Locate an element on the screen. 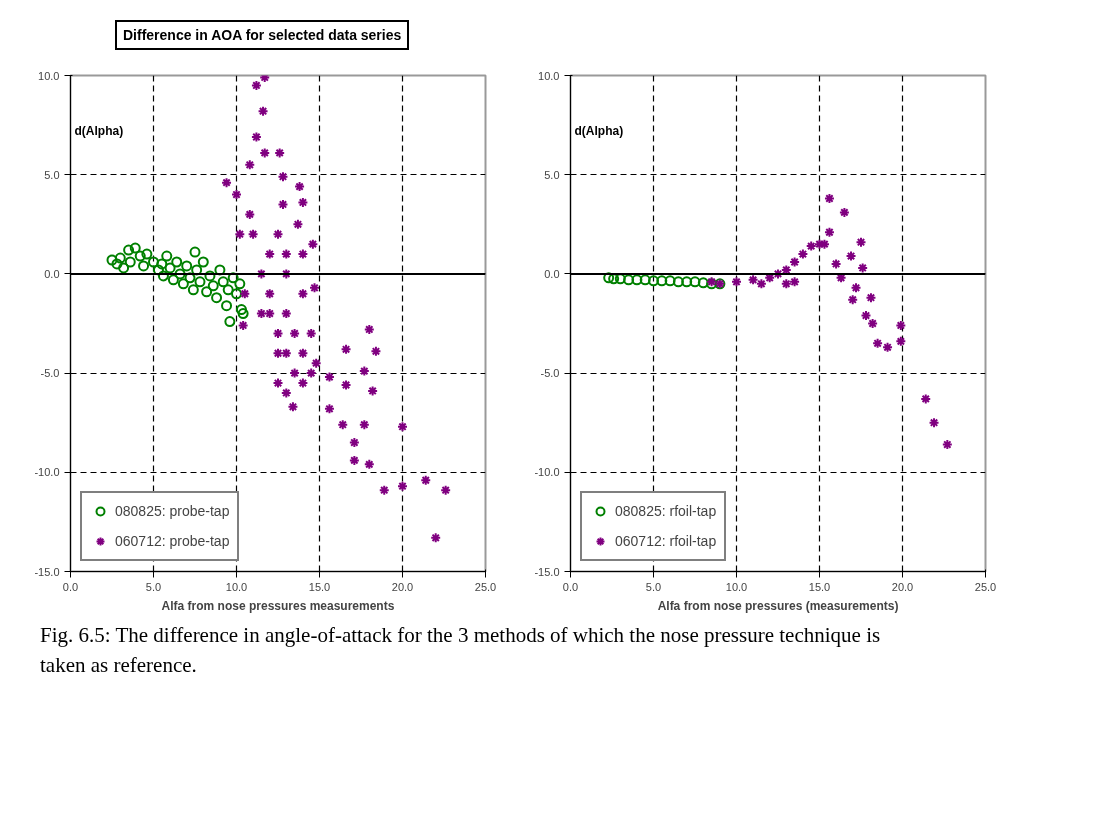 The height and width of the screenshot is (815, 1100). x-tick-label: 5.0 is located at coordinates (653, 586).